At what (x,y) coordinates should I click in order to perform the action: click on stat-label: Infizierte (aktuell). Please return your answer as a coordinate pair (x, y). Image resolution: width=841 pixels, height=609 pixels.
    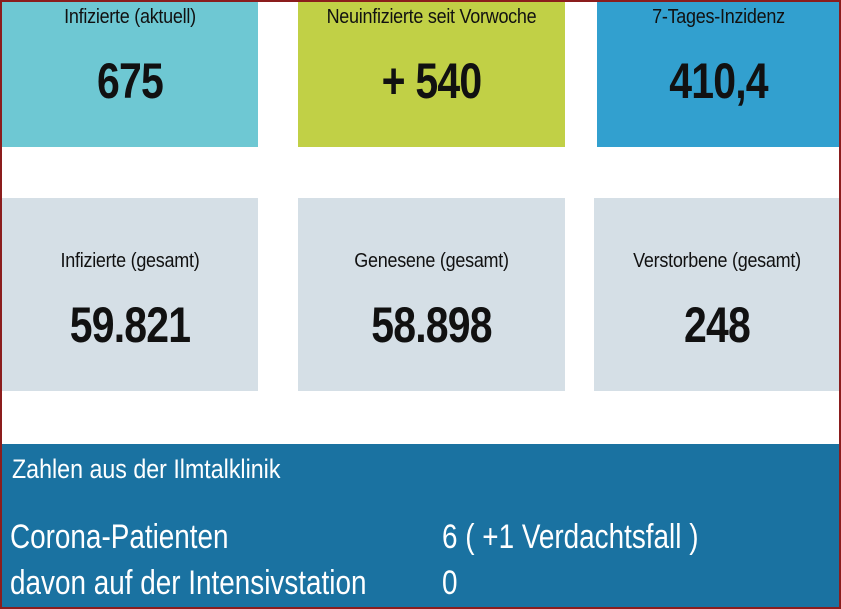
    Looking at the image, I should click on (130, 17).